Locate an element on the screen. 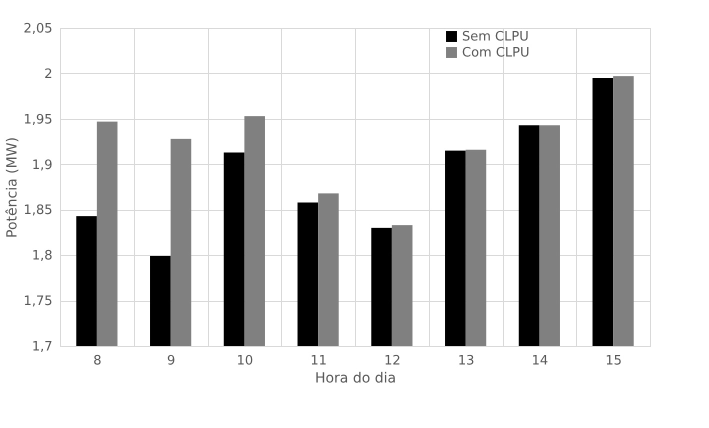 The image size is (709, 428). x-tick-label: 10 is located at coordinates (245, 361).